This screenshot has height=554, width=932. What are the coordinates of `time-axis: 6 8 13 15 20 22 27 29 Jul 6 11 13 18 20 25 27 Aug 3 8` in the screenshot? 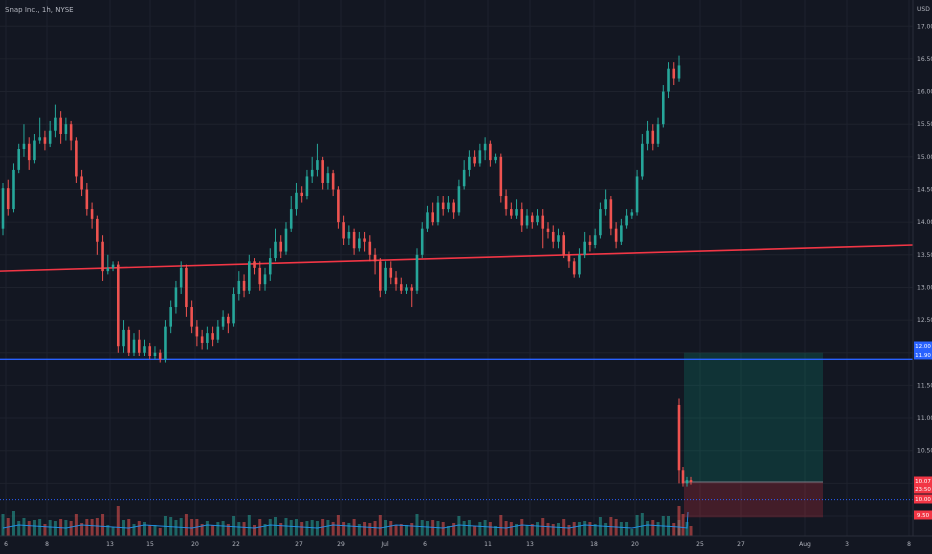 It's located at (457, 544).